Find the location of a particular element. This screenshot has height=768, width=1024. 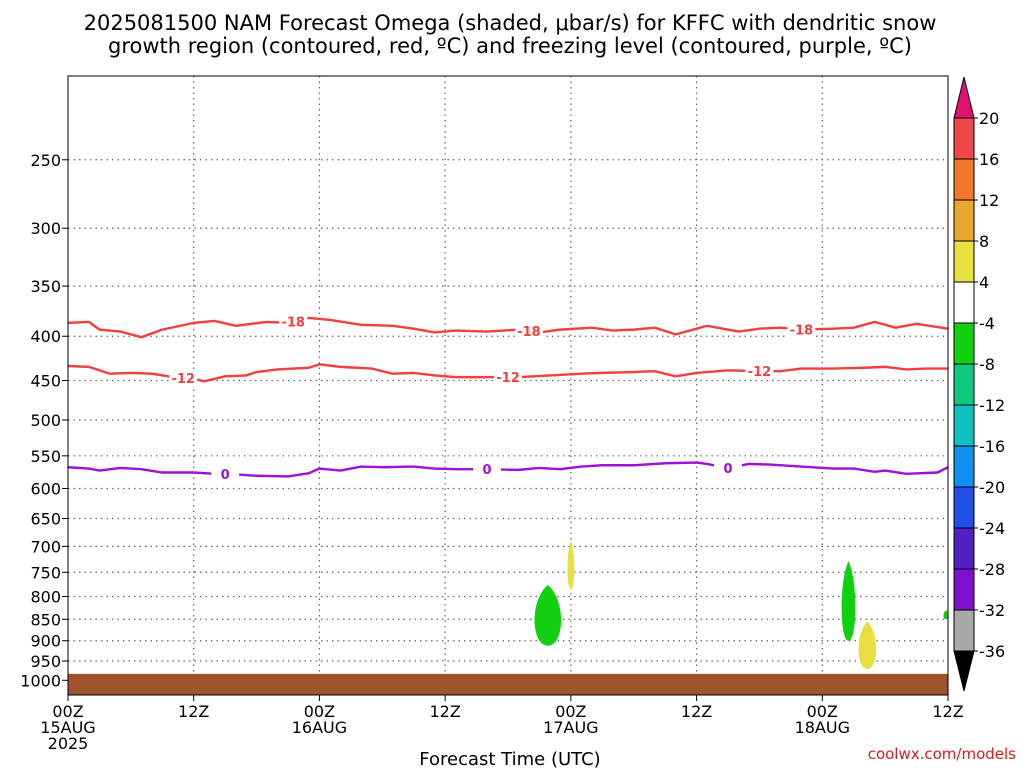

colorbar-label: 12 is located at coordinates (989, 200).